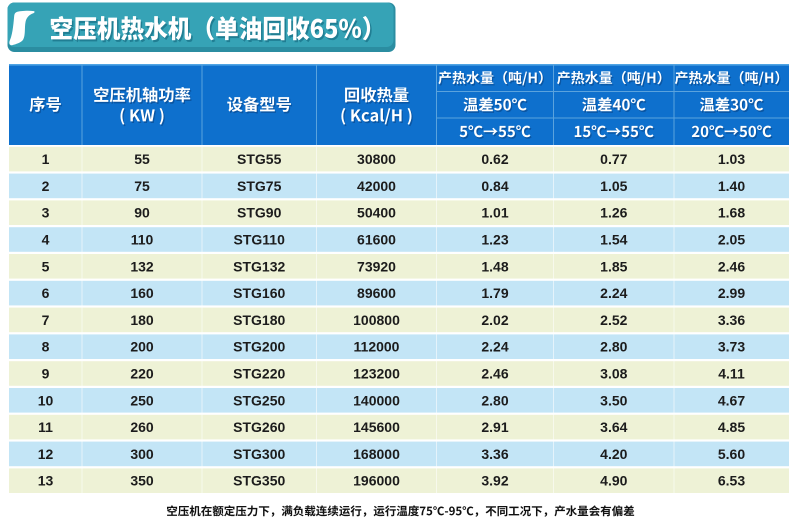 Image resolution: width=800 pixels, height=521 pixels. I want to click on svg-text: 1.26, so click(613, 213).